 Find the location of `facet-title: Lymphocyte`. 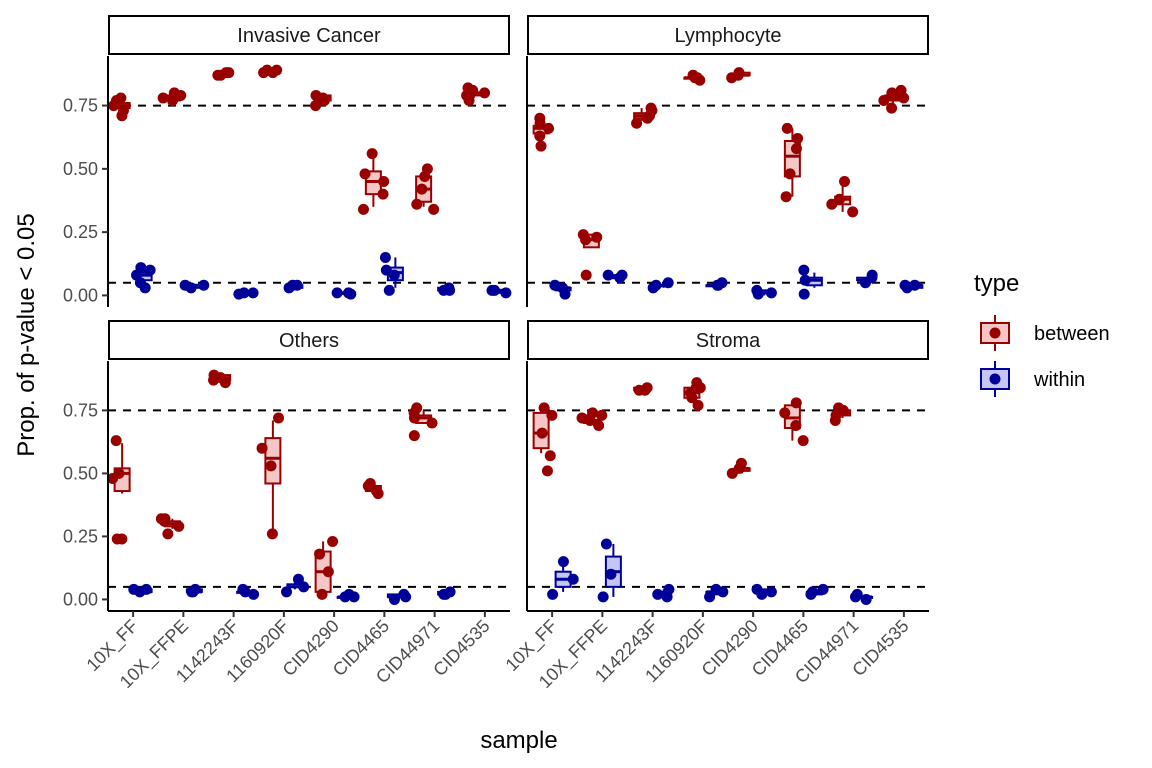

facet-title: Lymphocyte is located at coordinates (727, 36).